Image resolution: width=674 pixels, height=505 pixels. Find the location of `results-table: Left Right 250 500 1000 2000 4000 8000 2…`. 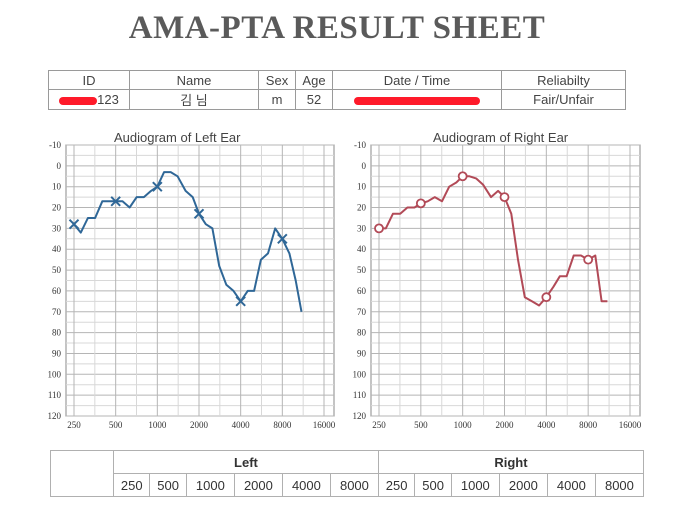

results-table: Left Right 250 500 1000 2000 4000 8000 2… is located at coordinates (347, 473).